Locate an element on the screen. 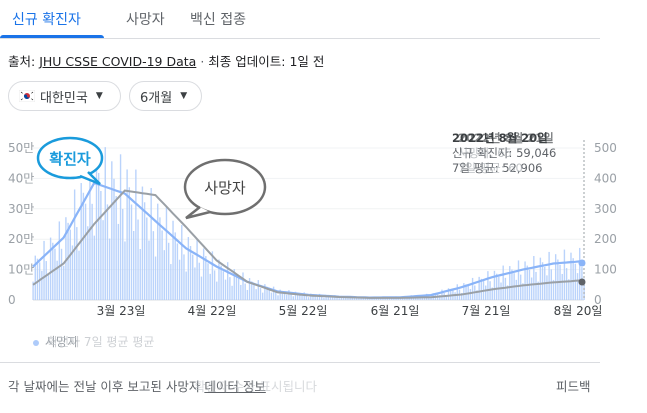  y-left-tick-label: 20만 is located at coordinates (21, 239).